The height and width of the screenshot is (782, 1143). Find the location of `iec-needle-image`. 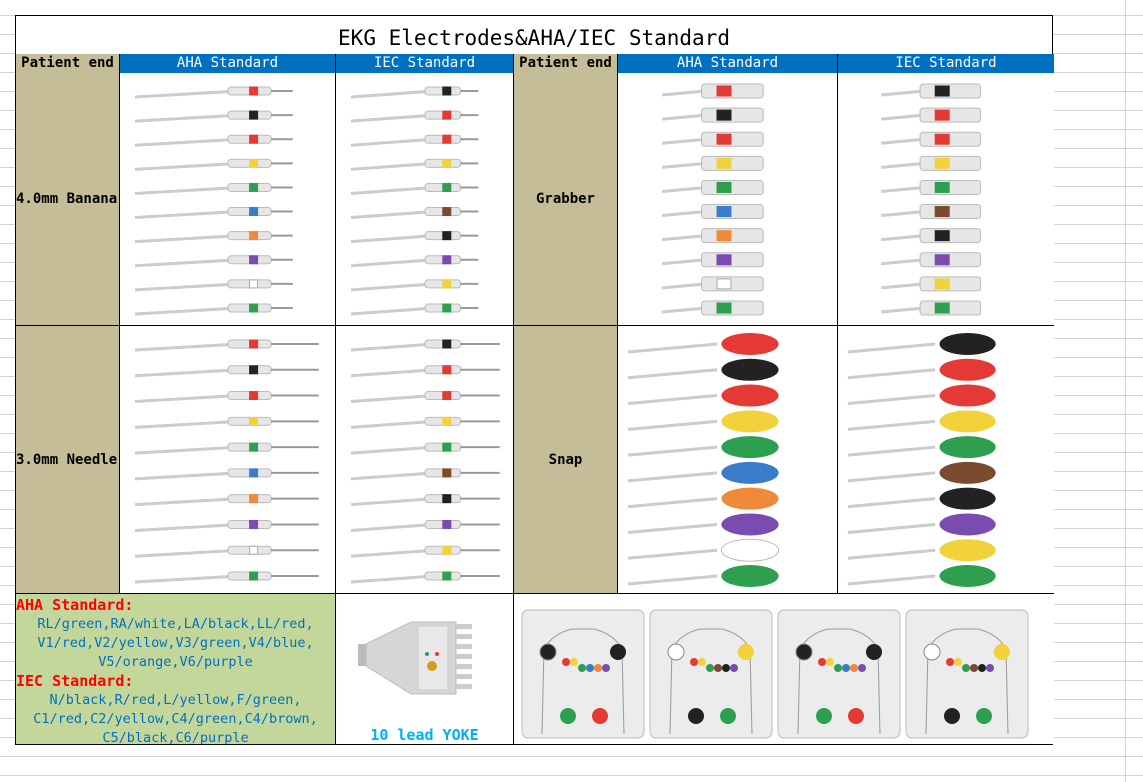

iec-needle-image is located at coordinates (425, 460).